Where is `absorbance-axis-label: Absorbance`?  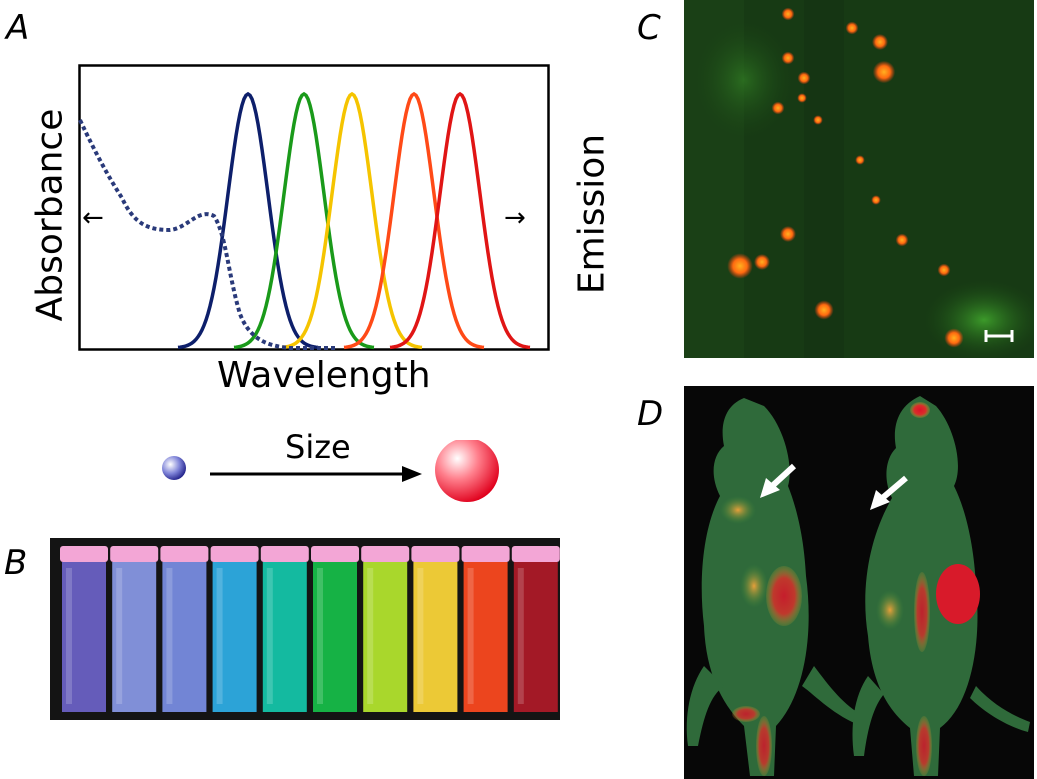 absorbance-axis-label: Absorbance is located at coordinates (50, 215).